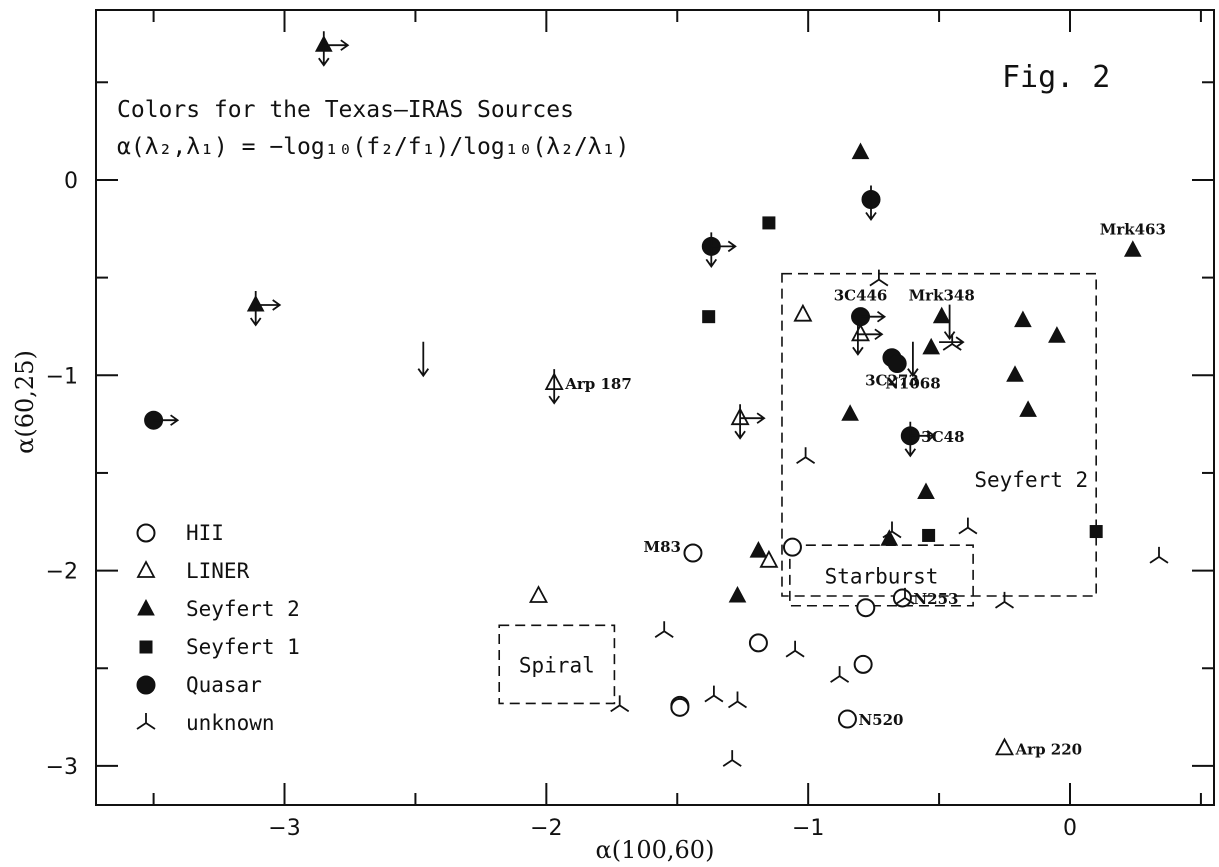  I want to click on x-tick-label: −2, so click(546, 828).